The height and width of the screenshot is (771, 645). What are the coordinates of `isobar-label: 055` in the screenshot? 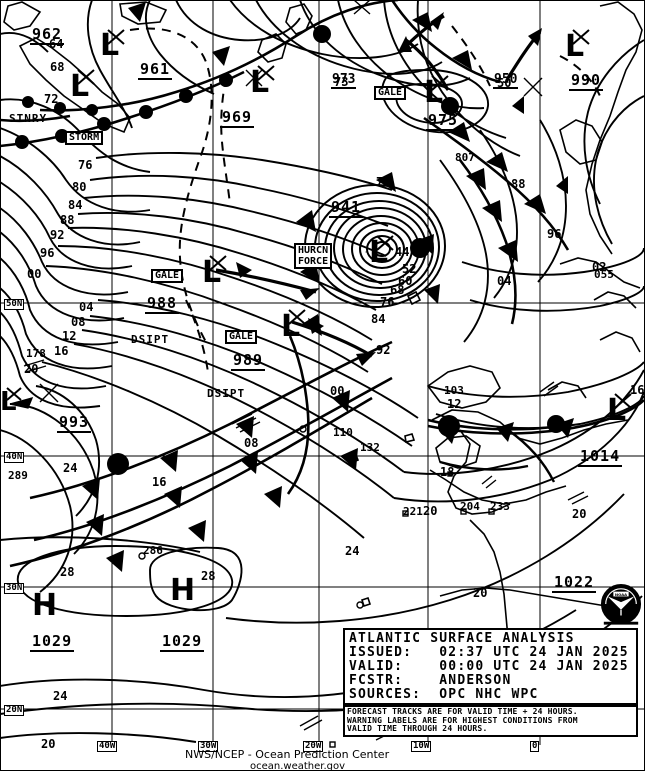 It's located at (604, 274).